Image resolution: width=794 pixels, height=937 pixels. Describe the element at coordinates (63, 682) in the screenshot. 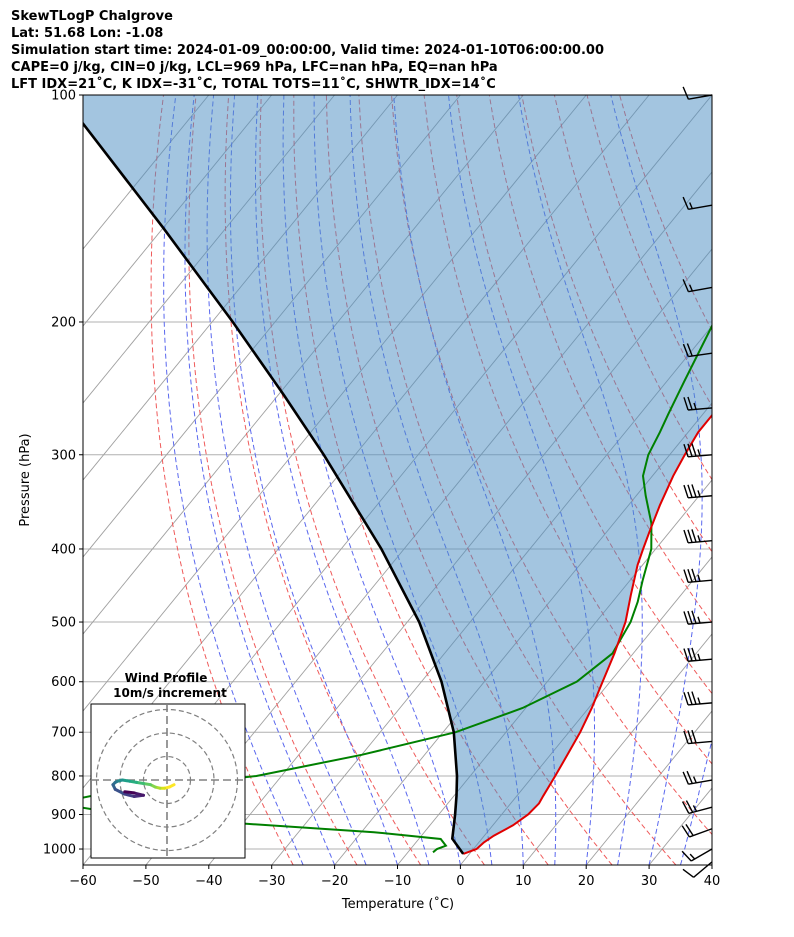

I see `y-tick-label: 600` at that location.